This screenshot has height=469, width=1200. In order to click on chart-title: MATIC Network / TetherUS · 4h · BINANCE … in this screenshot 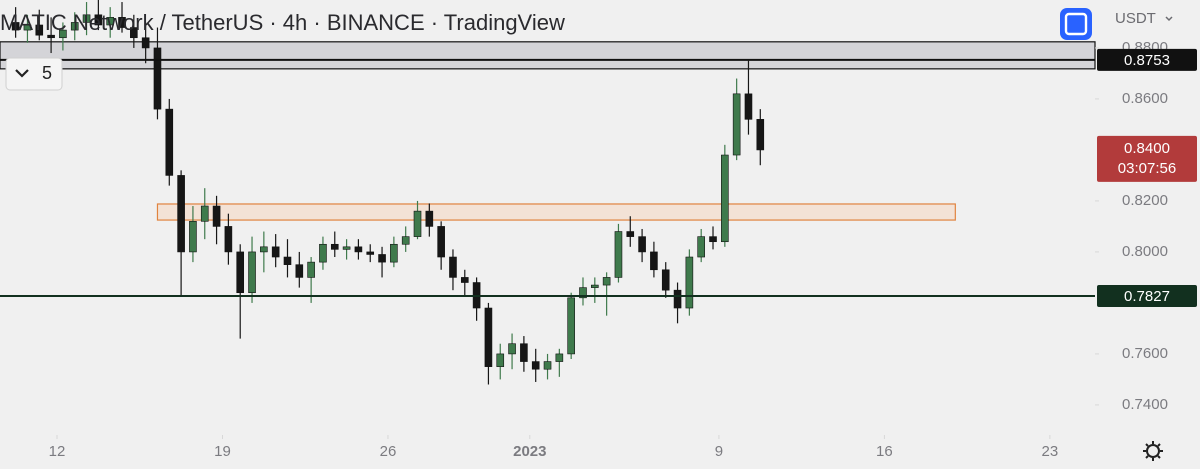, I will do `click(282, 22)`.